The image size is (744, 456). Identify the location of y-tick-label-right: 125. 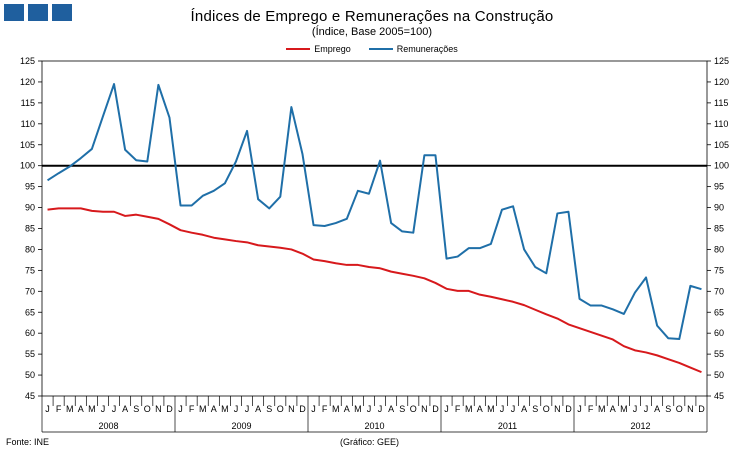
(721, 61).